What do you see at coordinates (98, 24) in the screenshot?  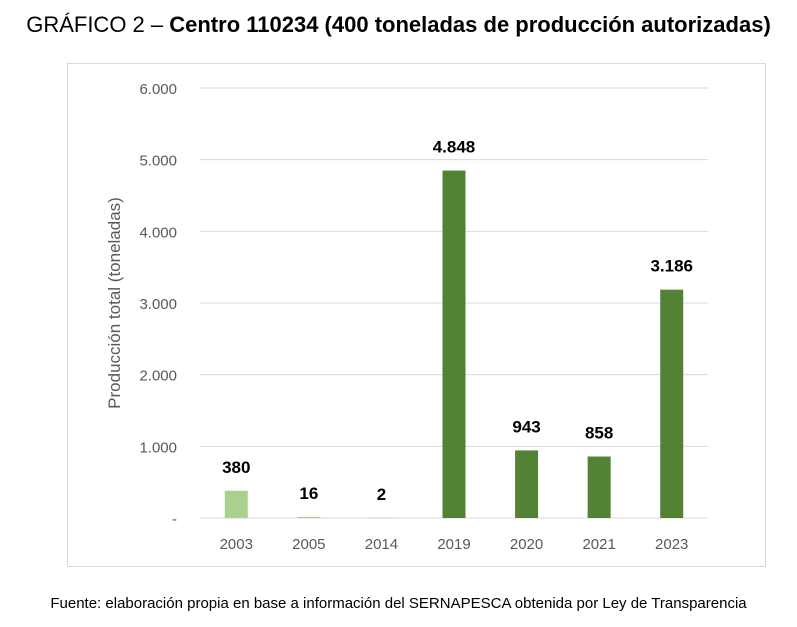 I see `chart-title-prefix: GRÁFICO 2 –` at bounding box center [98, 24].